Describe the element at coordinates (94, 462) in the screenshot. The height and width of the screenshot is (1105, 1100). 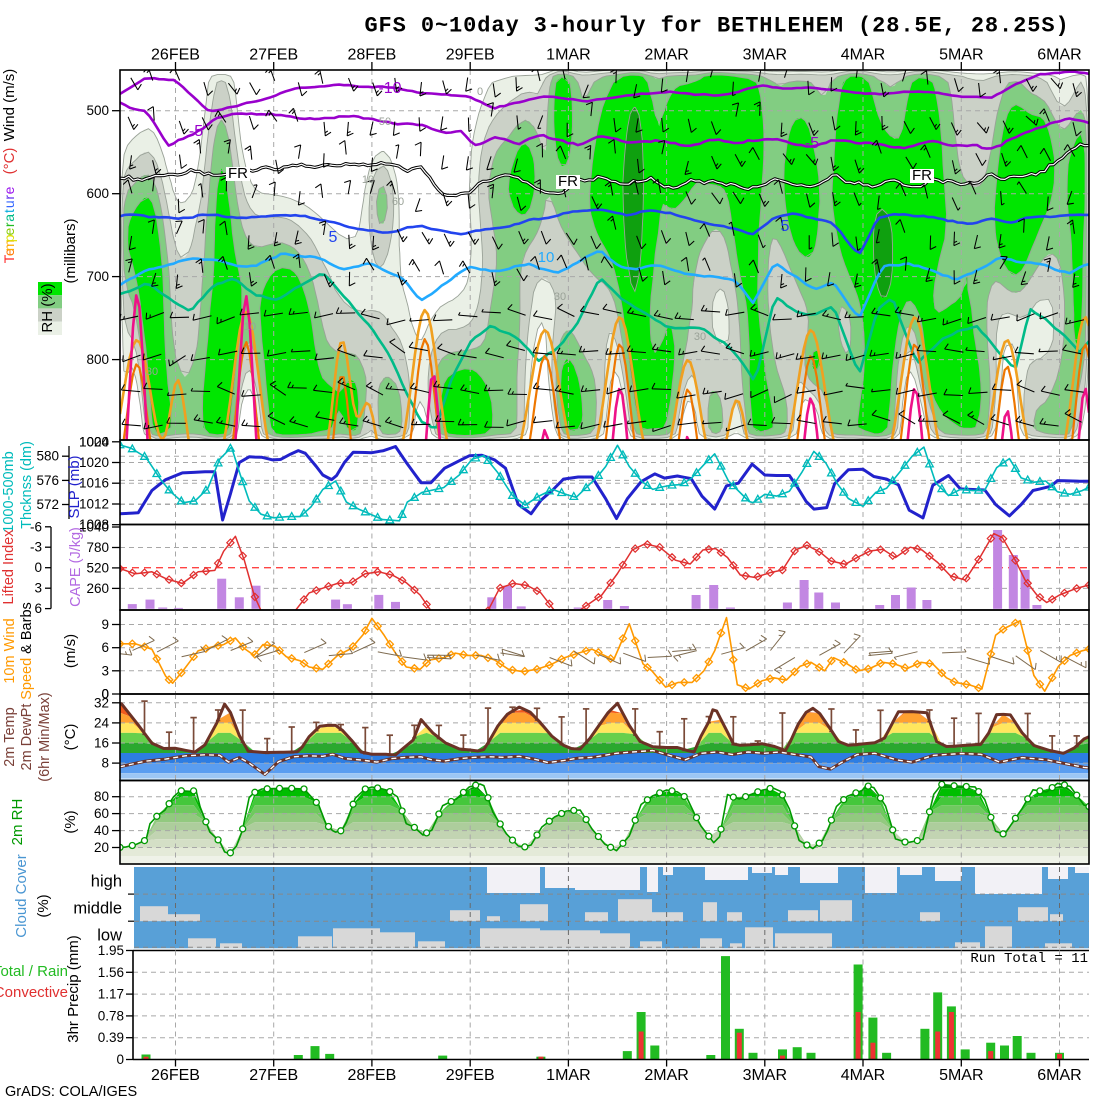
I see `svg-text: 1020` at that location.